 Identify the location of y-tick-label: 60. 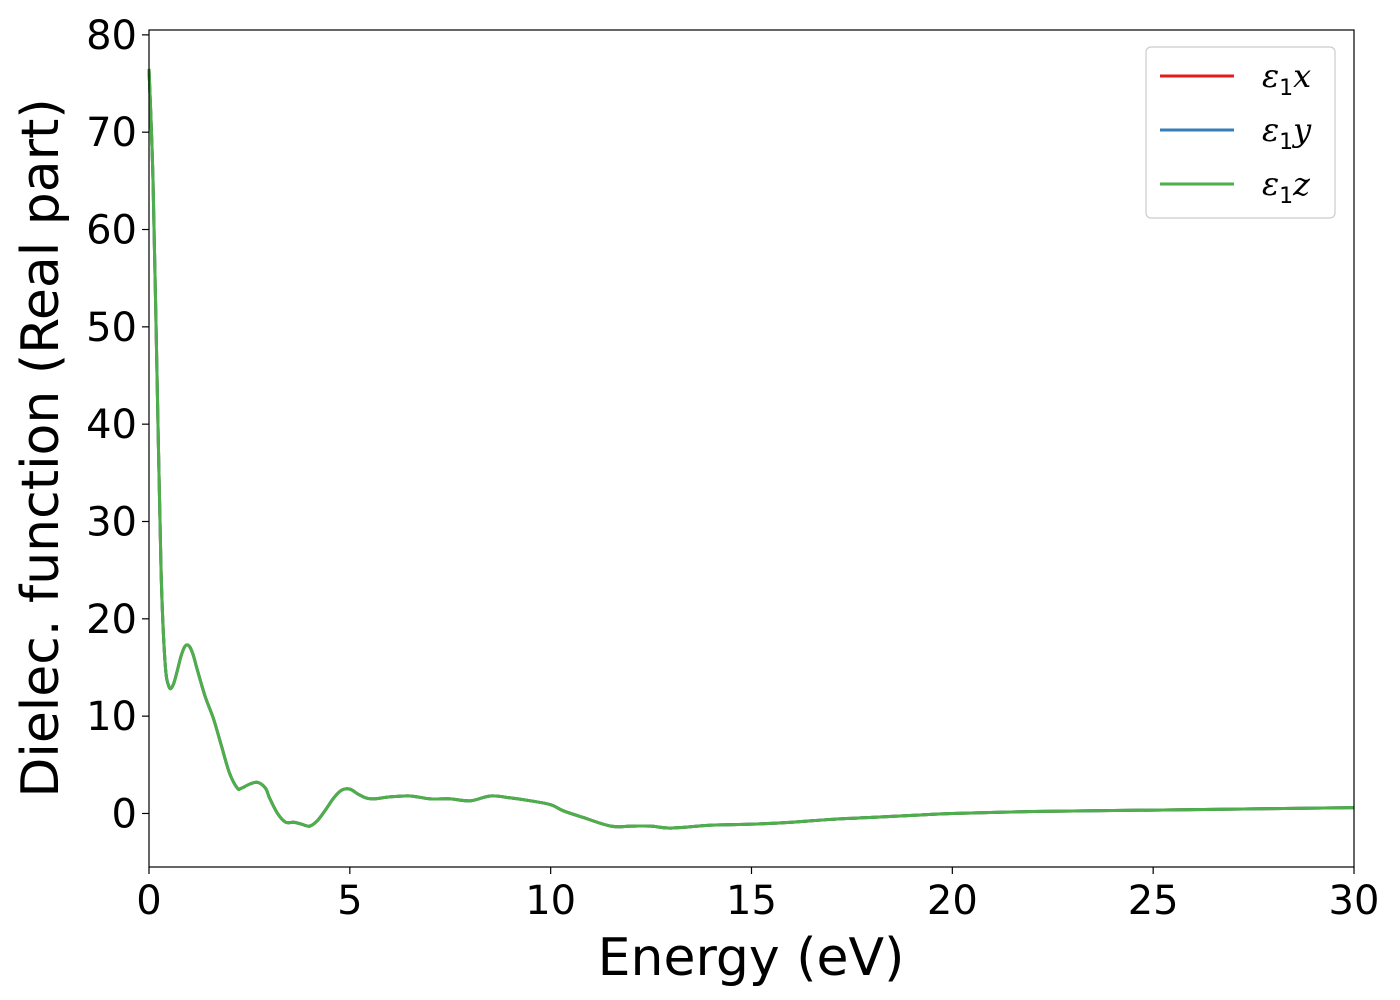
(111, 231).